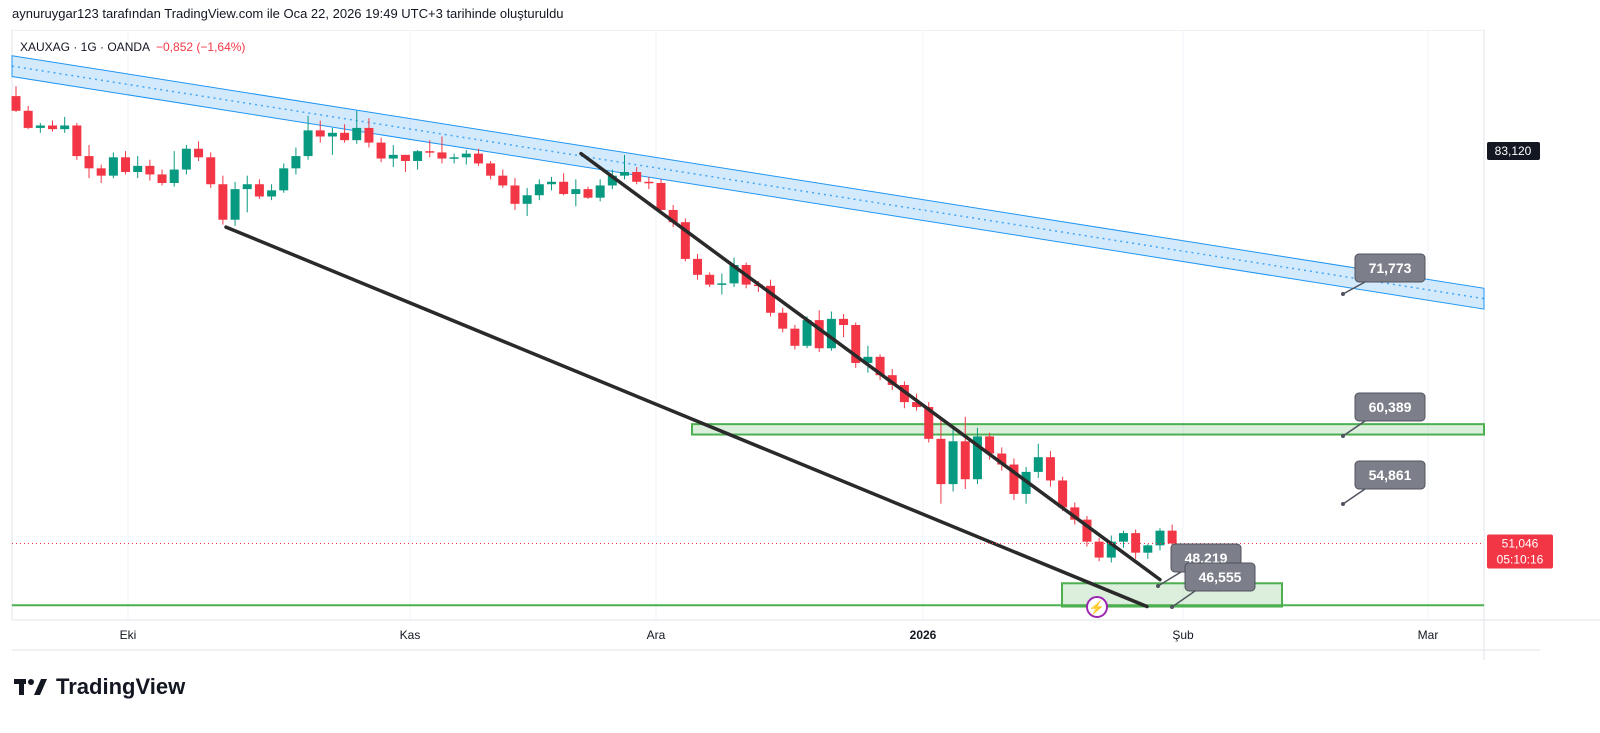 Image resolution: width=1600 pixels, height=733 pixels. What do you see at coordinates (99, 687) in the screenshot?
I see `tradingview-brand: TradingView` at bounding box center [99, 687].